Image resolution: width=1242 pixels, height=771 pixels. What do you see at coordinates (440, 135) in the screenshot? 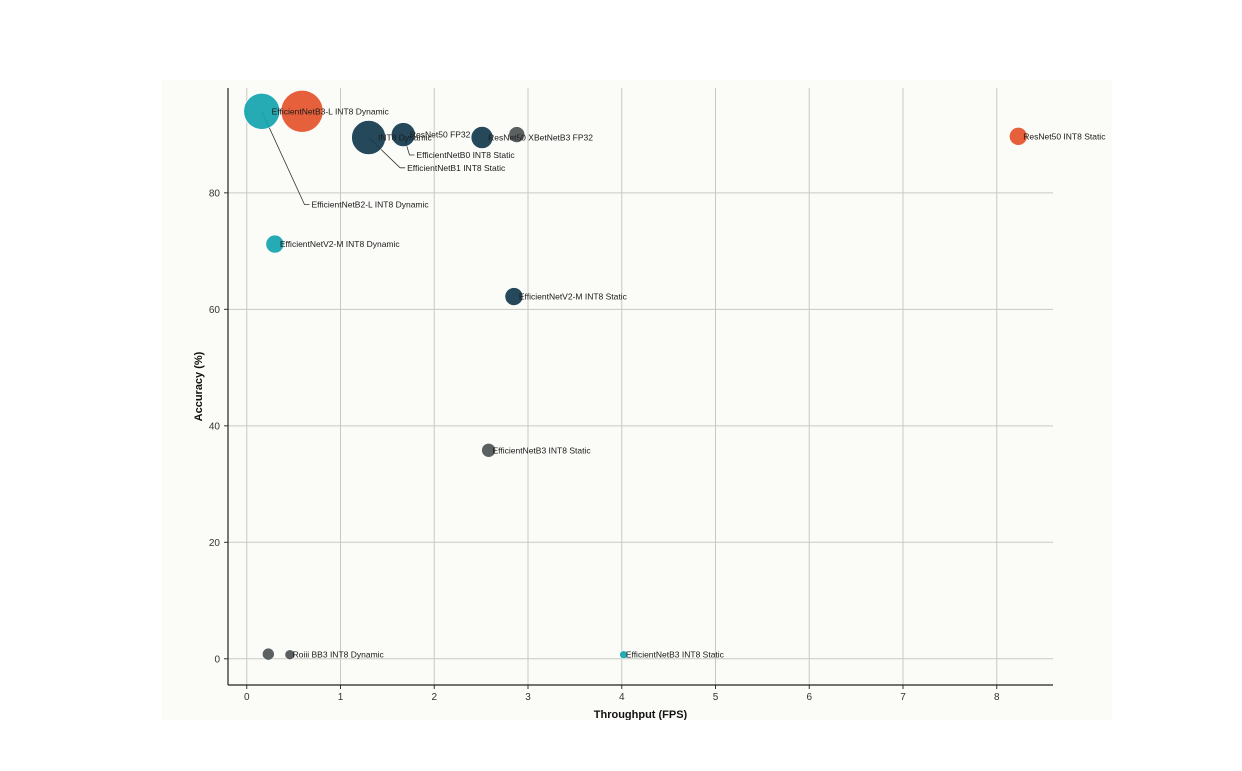
I see `point-label: ResNet50 FP32` at bounding box center [440, 135].